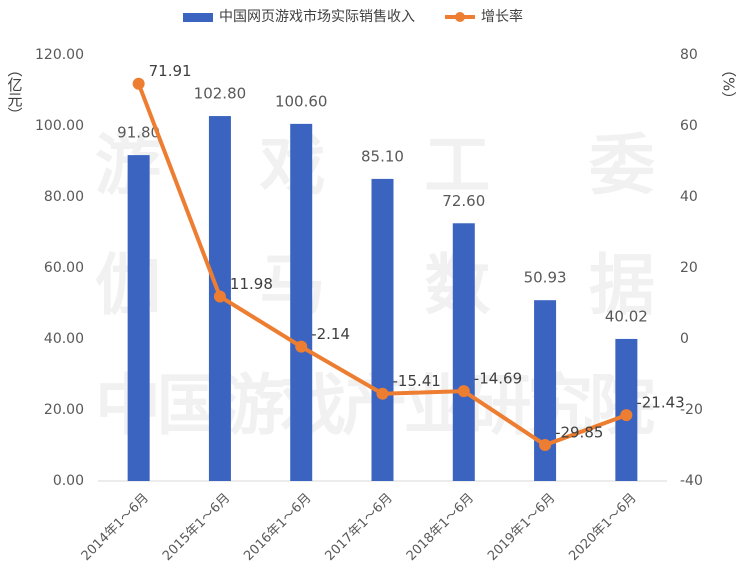 Image resolution: width=750 pixels, height=583 pixels. What do you see at coordinates (626, 316) in the screenshot?
I see `bar-value-label: 40.02` at bounding box center [626, 316].